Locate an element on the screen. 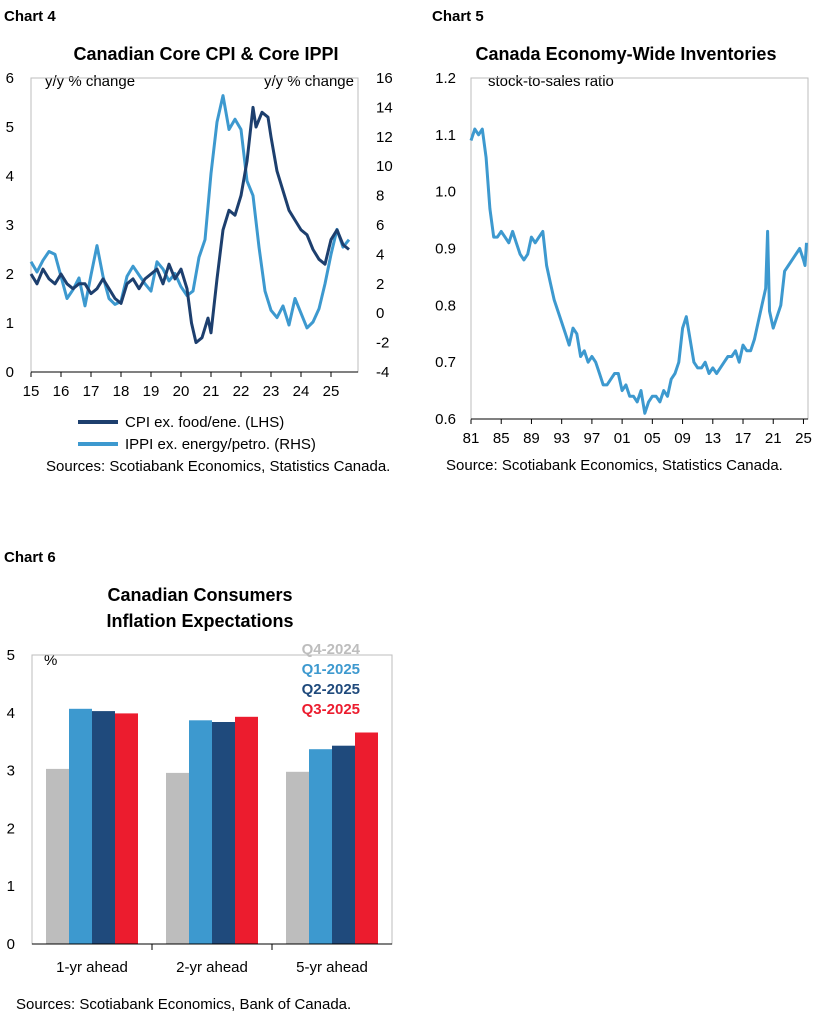 This screenshot has height=1023, width=828. chart-4-right-tick-label: 2 is located at coordinates (380, 284).